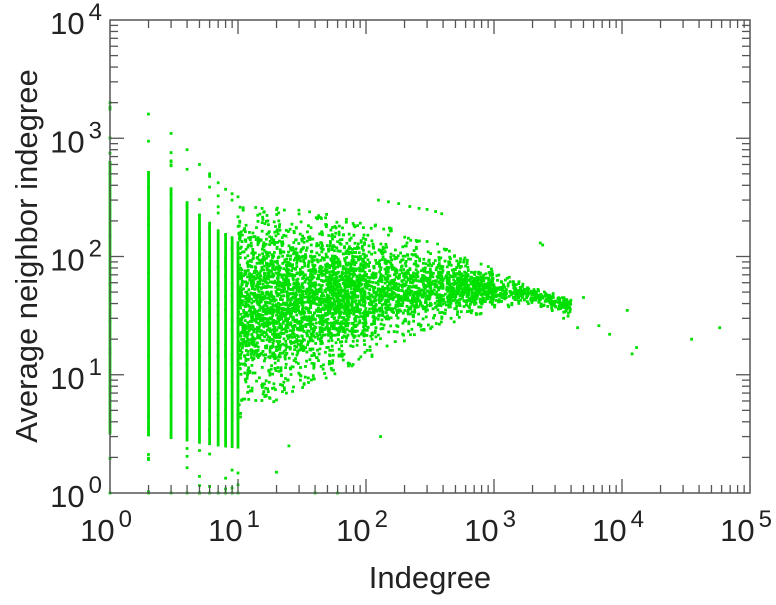 The height and width of the screenshot is (605, 776). I want to click on strip-point, so click(209, 302).